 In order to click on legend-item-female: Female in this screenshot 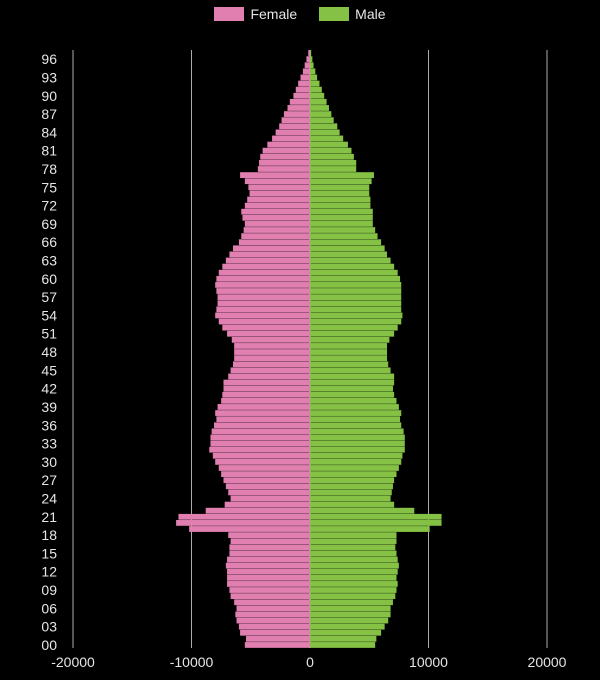, I will do `click(255, 14)`.